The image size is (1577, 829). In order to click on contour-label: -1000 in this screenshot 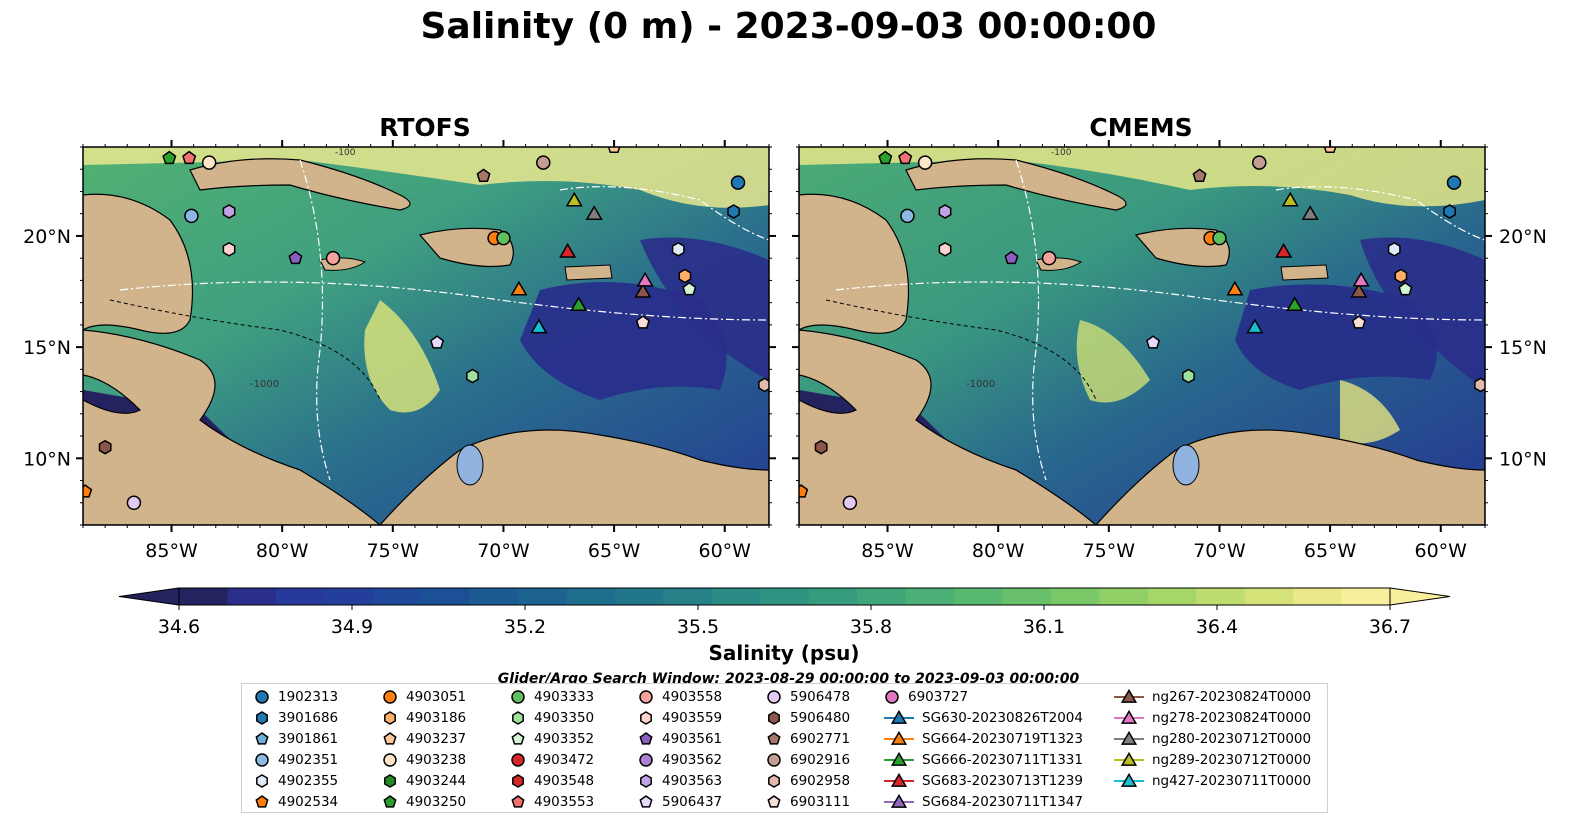, I will do `click(264, 384)`.